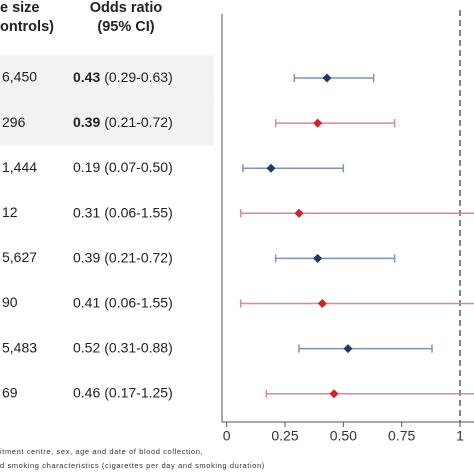 This screenshot has height=474, width=474. Describe the element at coordinates (27, 27) in the screenshot. I see `sample-header: ontrols)` at that location.